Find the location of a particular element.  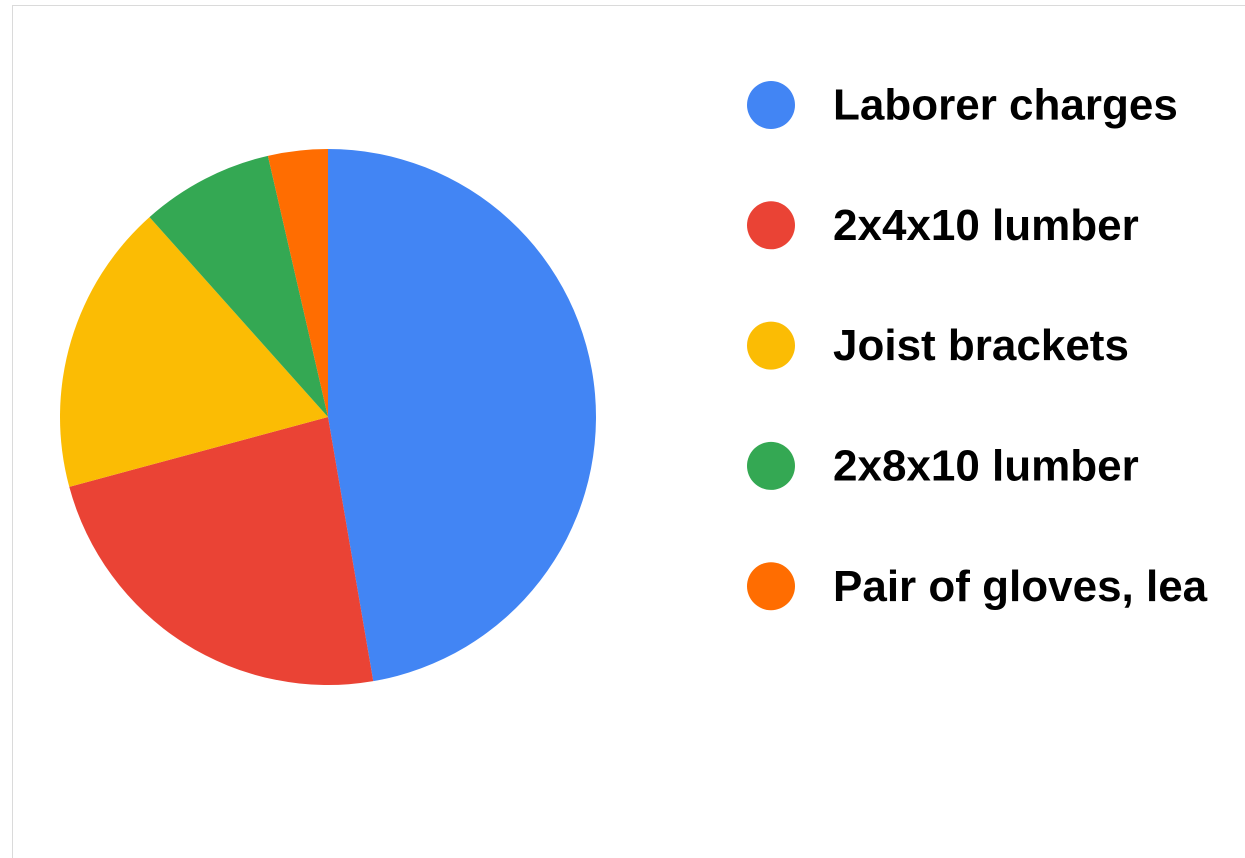

legend-label: Pair of gloves, lea is located at coordinates (1020, 586).